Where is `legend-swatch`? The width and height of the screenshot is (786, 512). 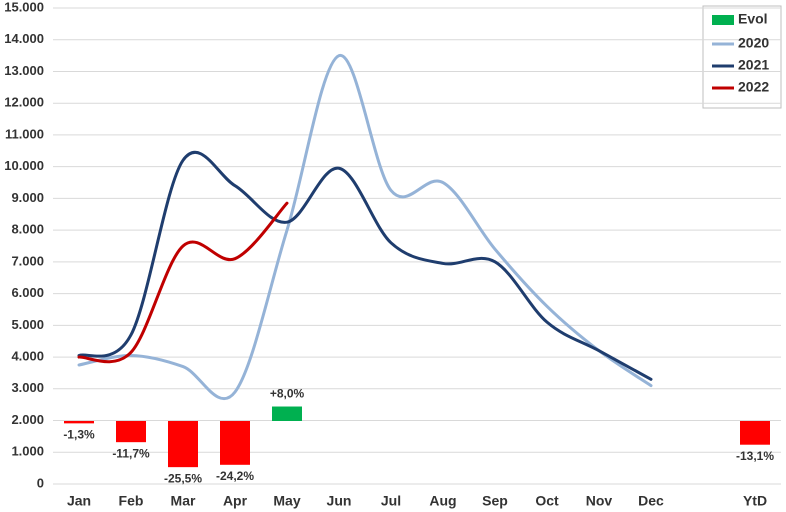 legend-swatch is located at coordinates (723, 20).